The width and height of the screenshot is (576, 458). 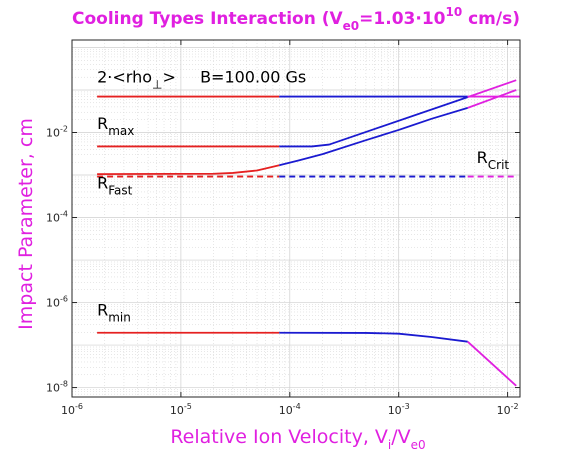 I want to click on x-axis-label: Relative Ion Velocity, Vi/Ve0, so click(x=297, y=439).